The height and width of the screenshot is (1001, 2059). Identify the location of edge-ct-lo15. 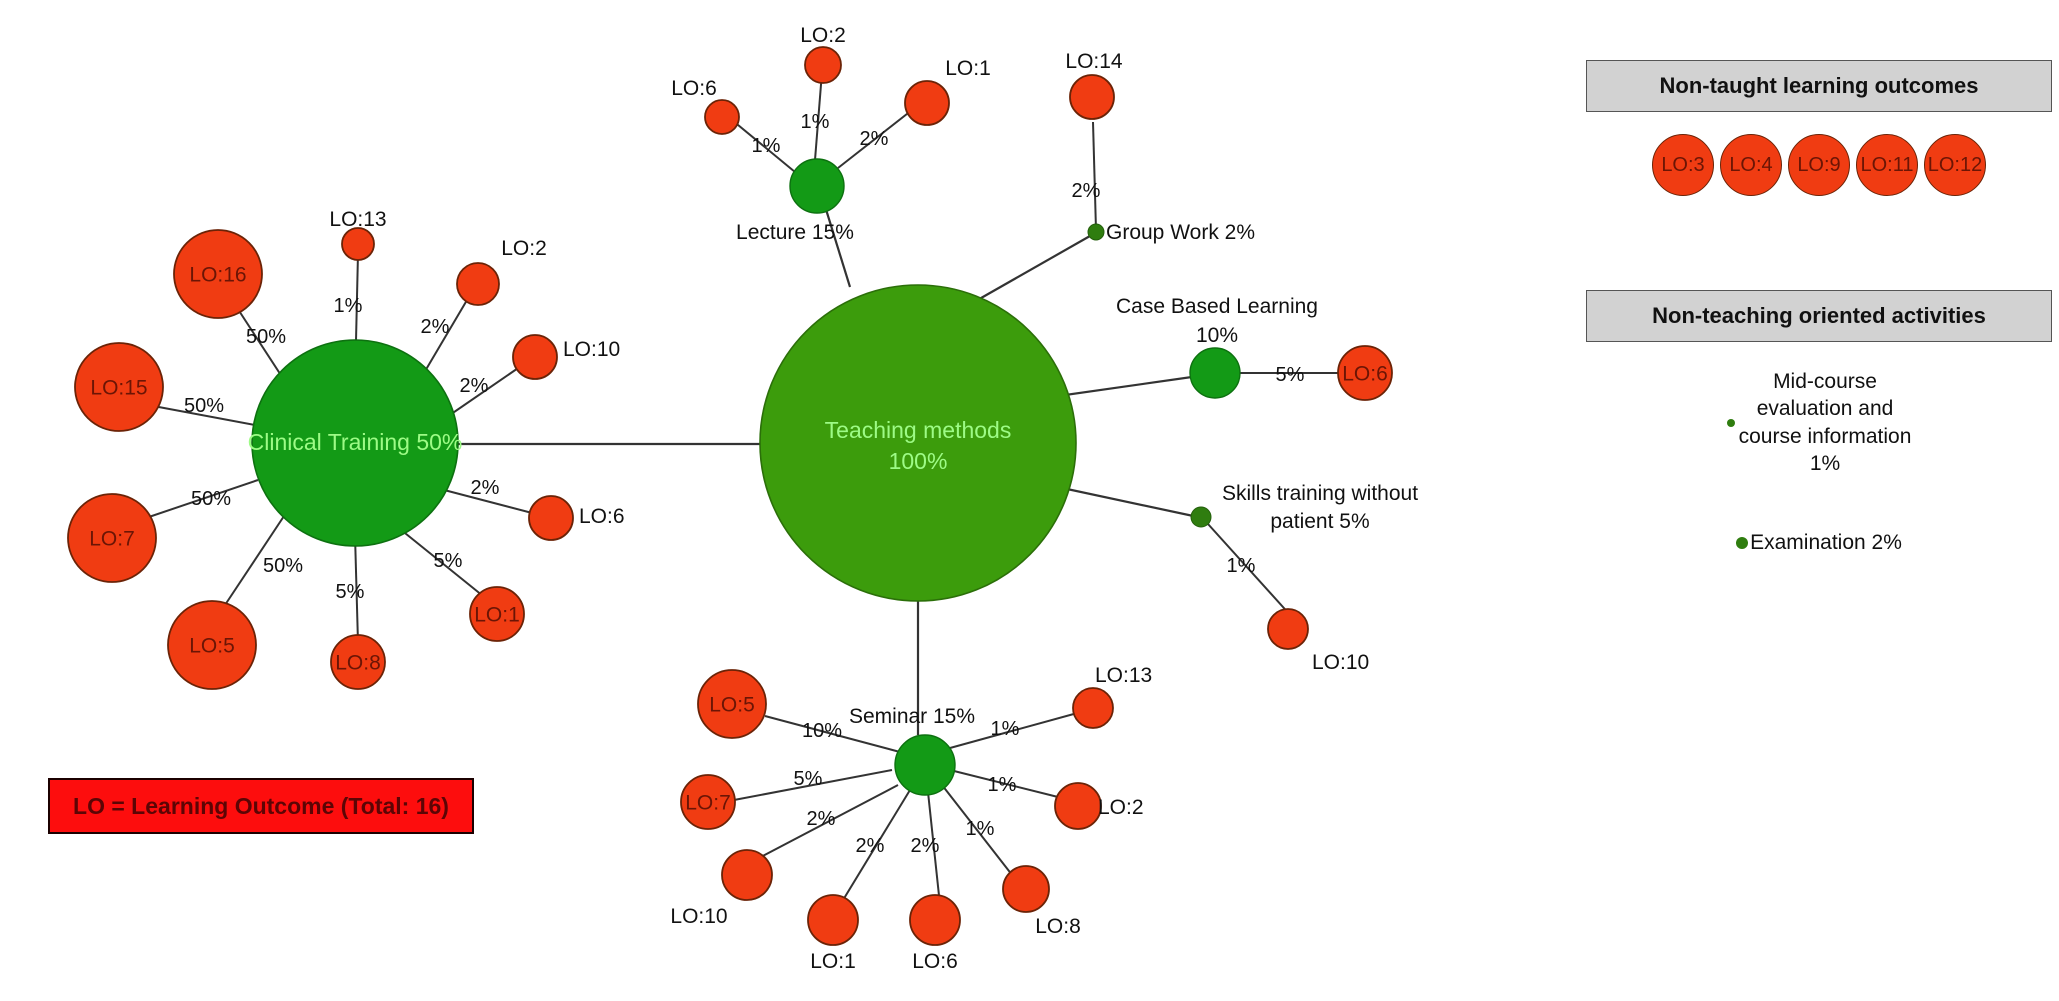
(201, 415).